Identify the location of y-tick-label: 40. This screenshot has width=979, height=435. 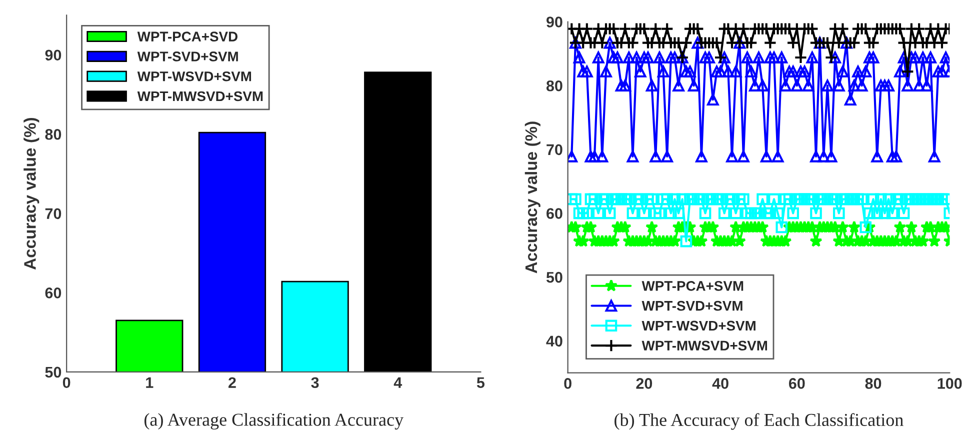
(554, 341).